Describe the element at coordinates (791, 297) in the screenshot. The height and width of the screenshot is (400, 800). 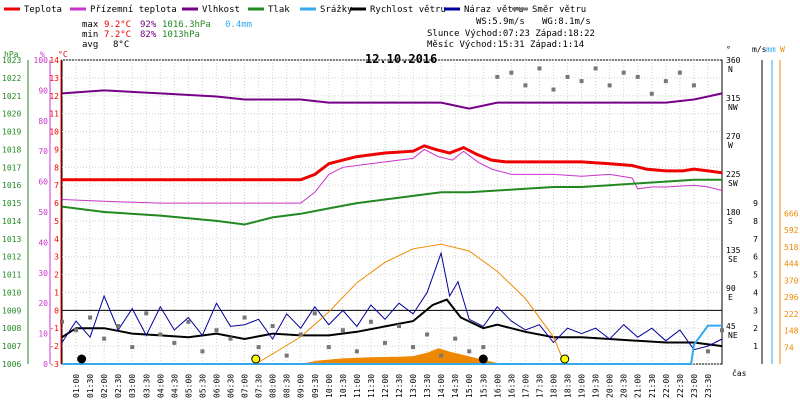
I see `axis-w-tick: 296` at that location.